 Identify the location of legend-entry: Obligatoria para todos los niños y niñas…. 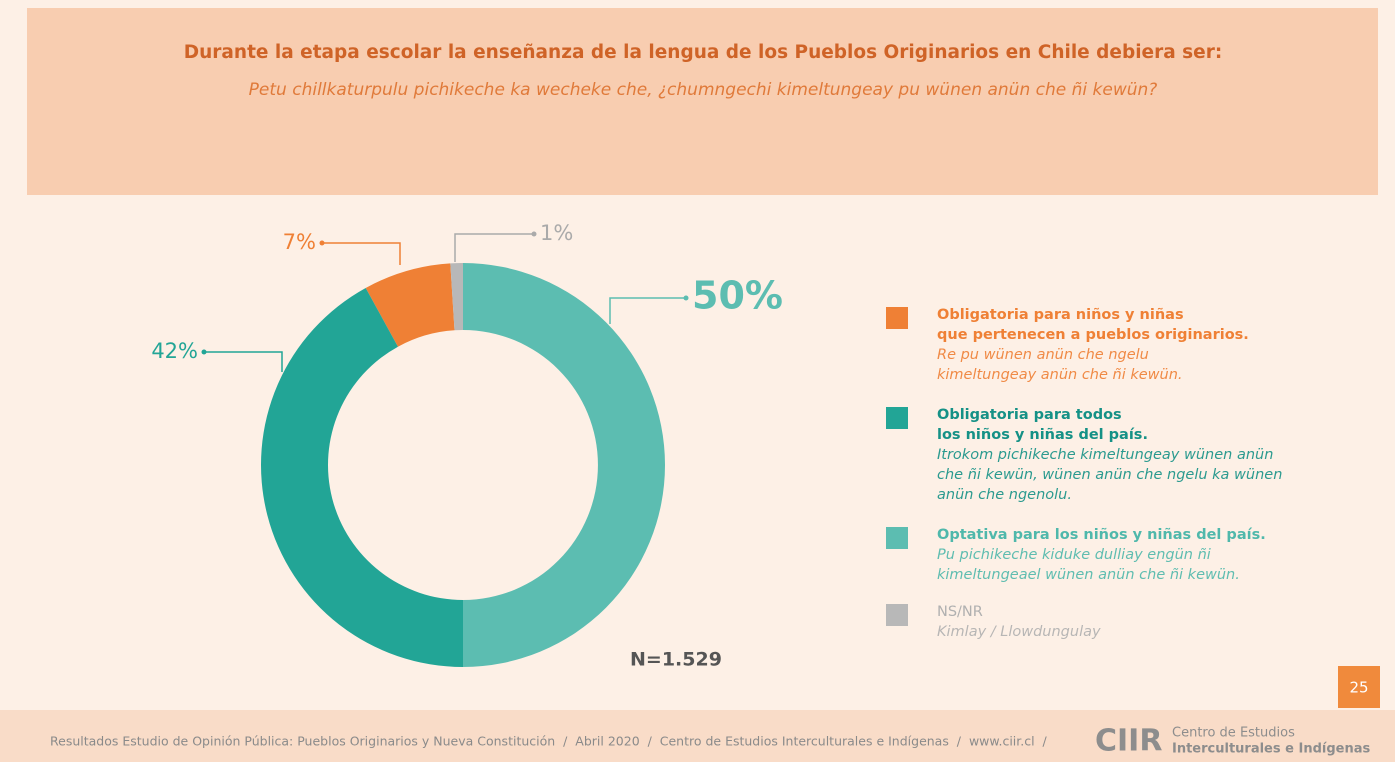
(1147, 455).